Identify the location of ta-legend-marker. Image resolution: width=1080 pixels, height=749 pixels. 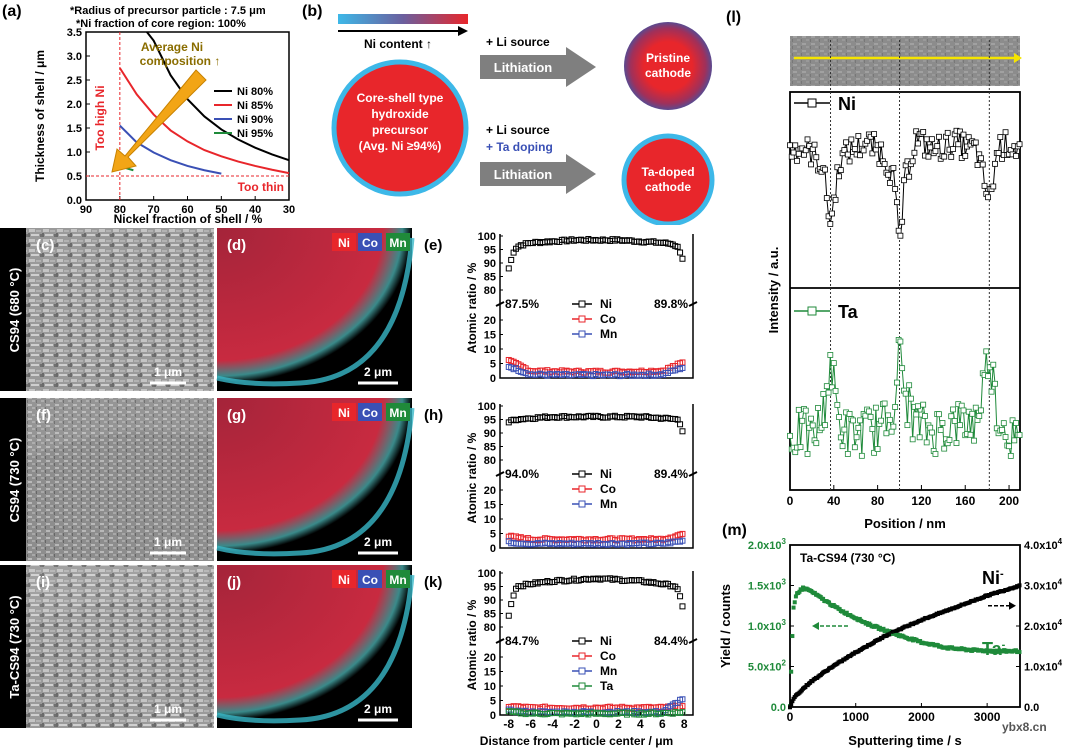
(812, 311).